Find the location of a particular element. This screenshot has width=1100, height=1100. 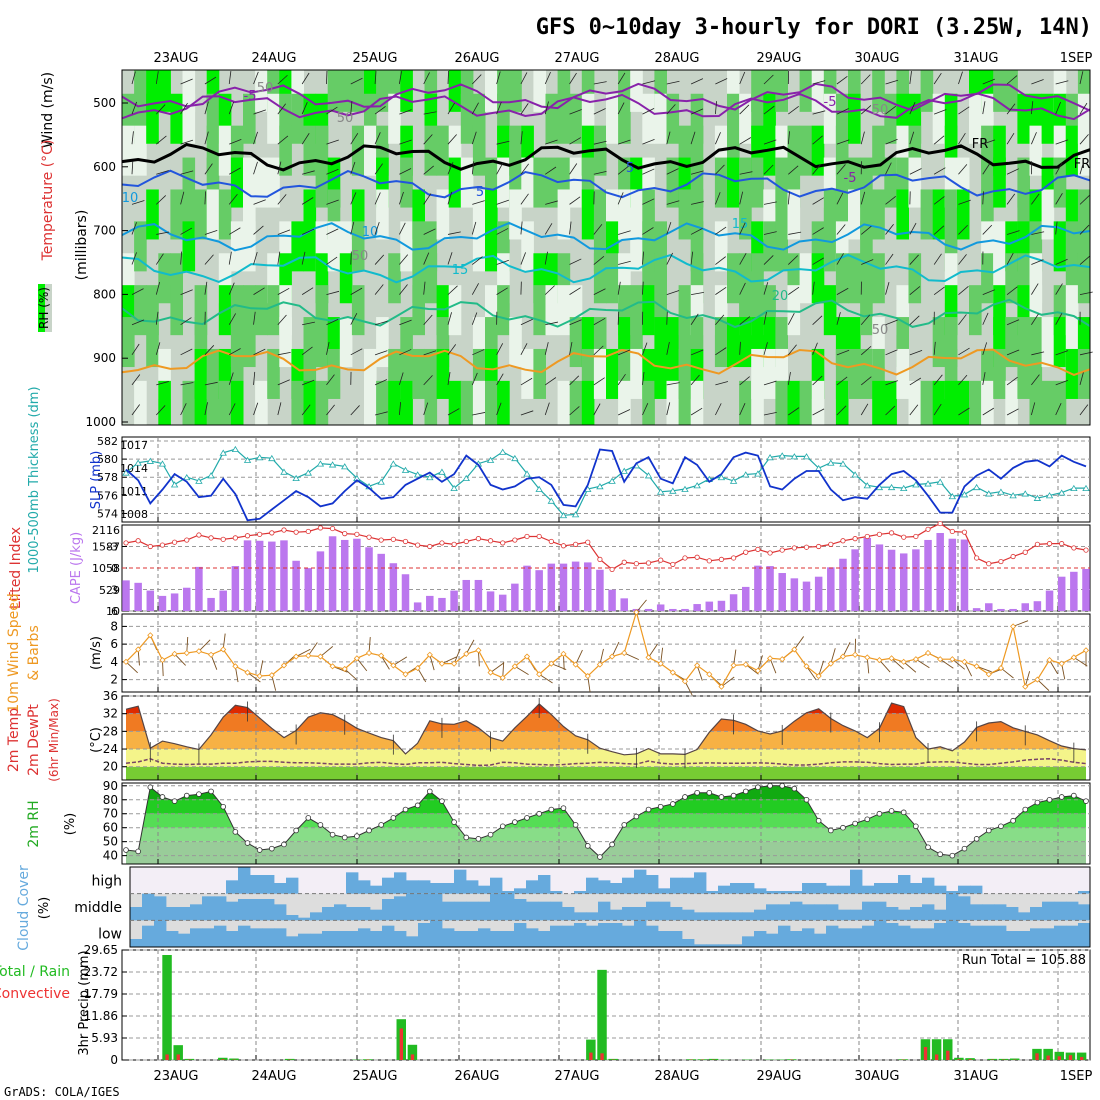

temp-minmax-label: (6hr Min/Max) is located at coordinates (54, 740).